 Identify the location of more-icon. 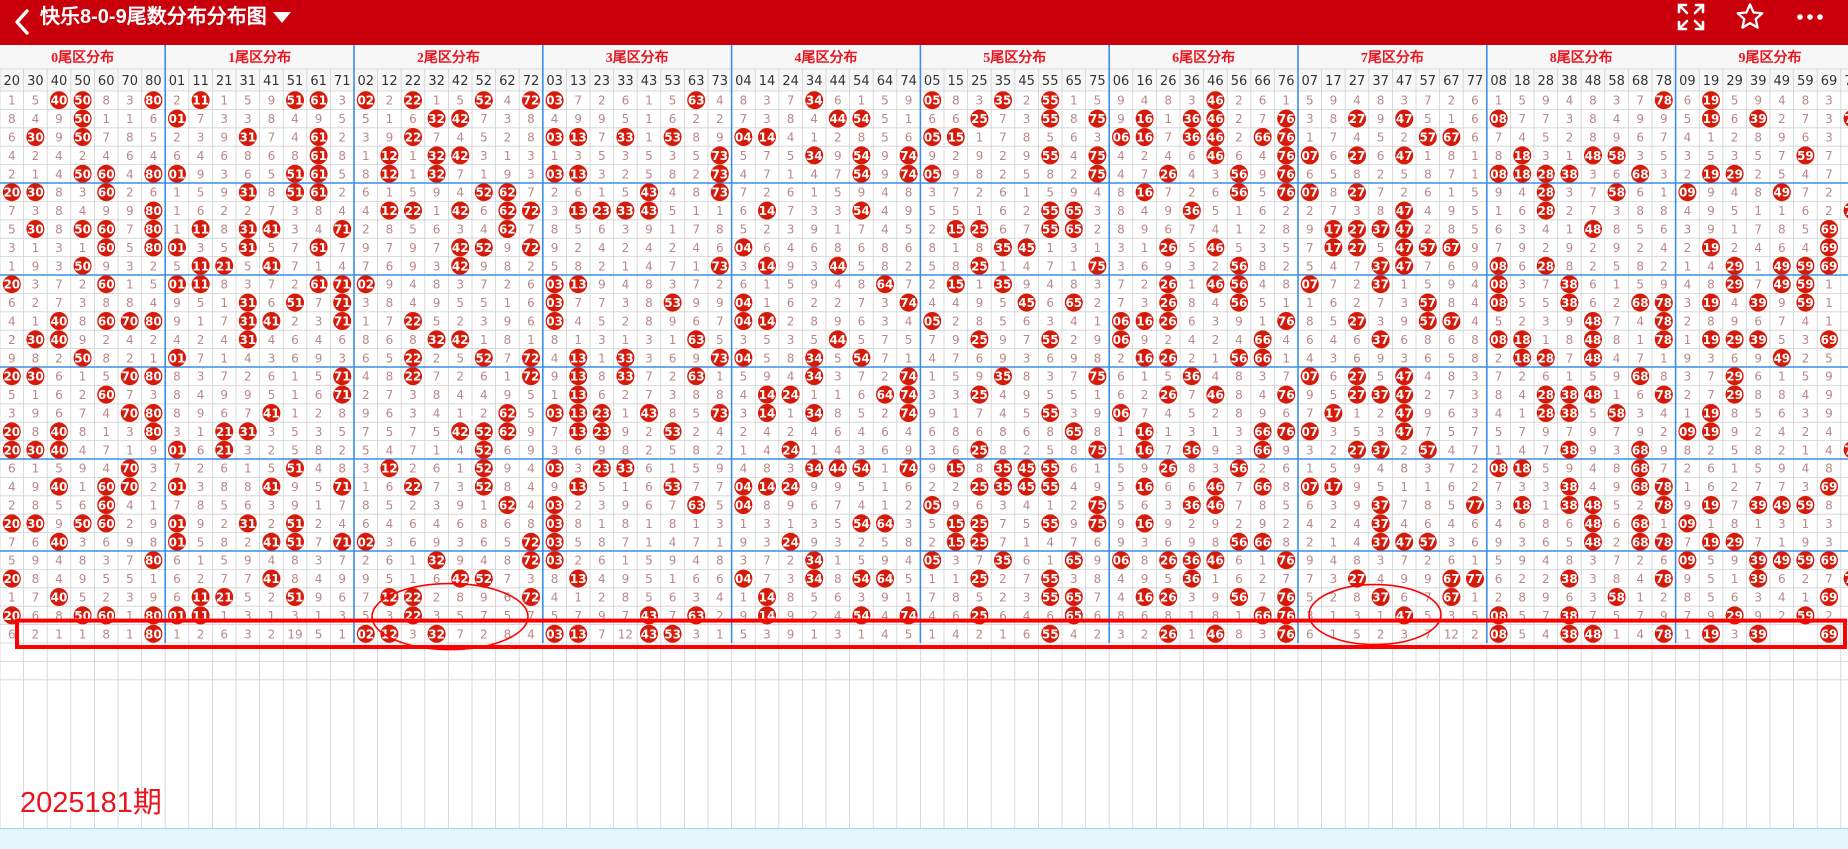
(1810, 17).